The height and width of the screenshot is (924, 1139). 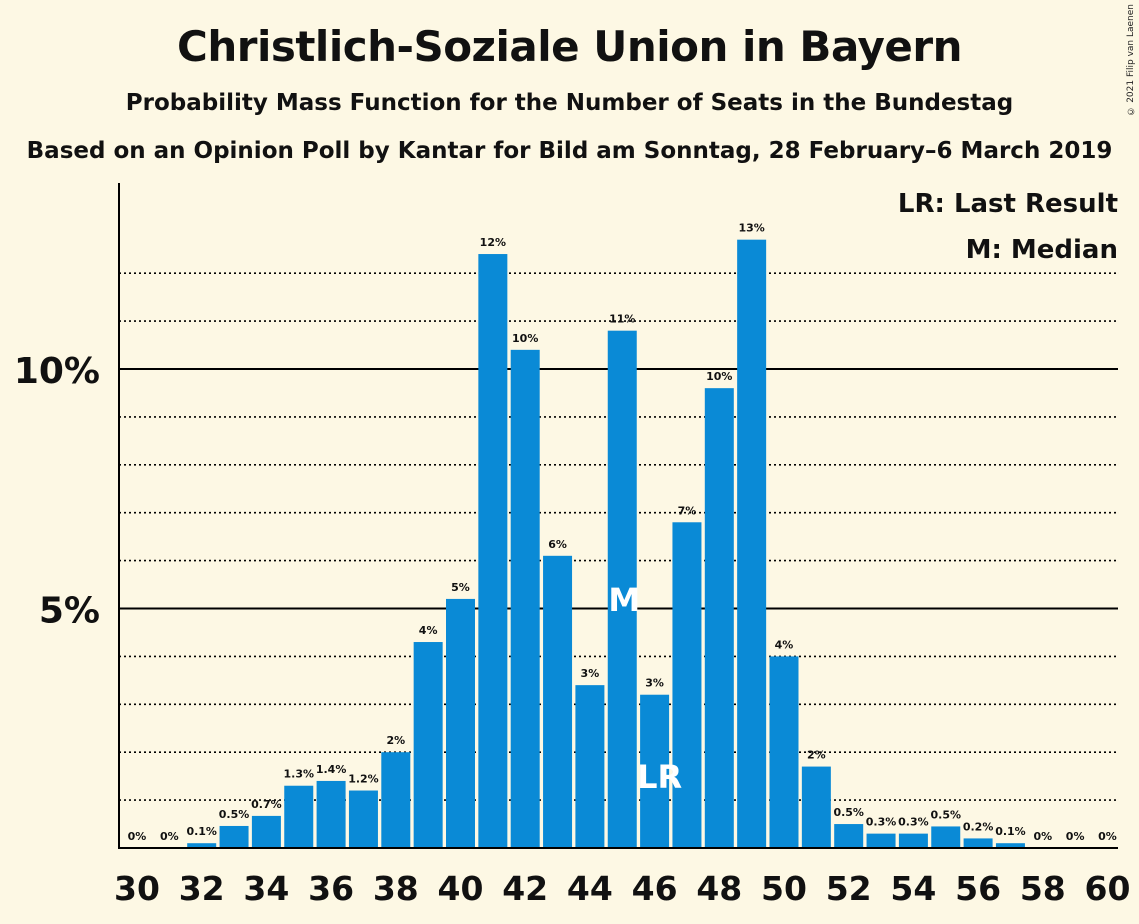 What do you see at coordinates (557, 544) in the screenshot?
I see `bar-value-label: 6%` at bounding box center [557, 544].